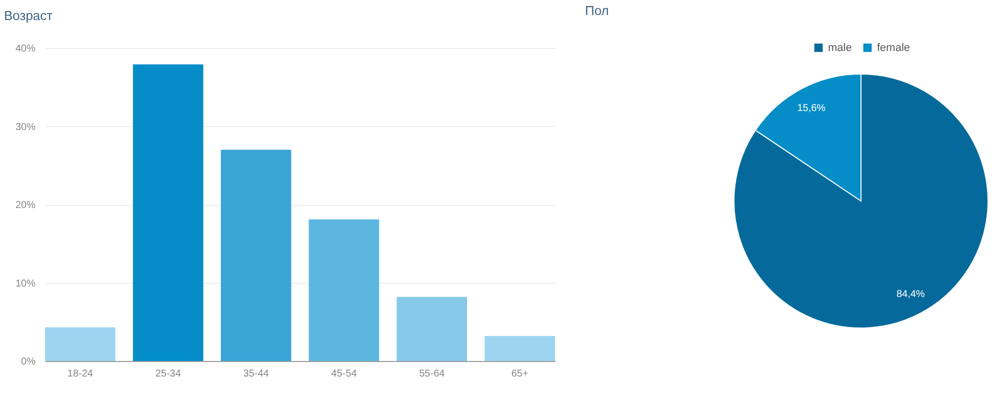  Describe the element at coordinates (344, 374) in the screenshot. I see `x-tick-label: 45-54` at that location.